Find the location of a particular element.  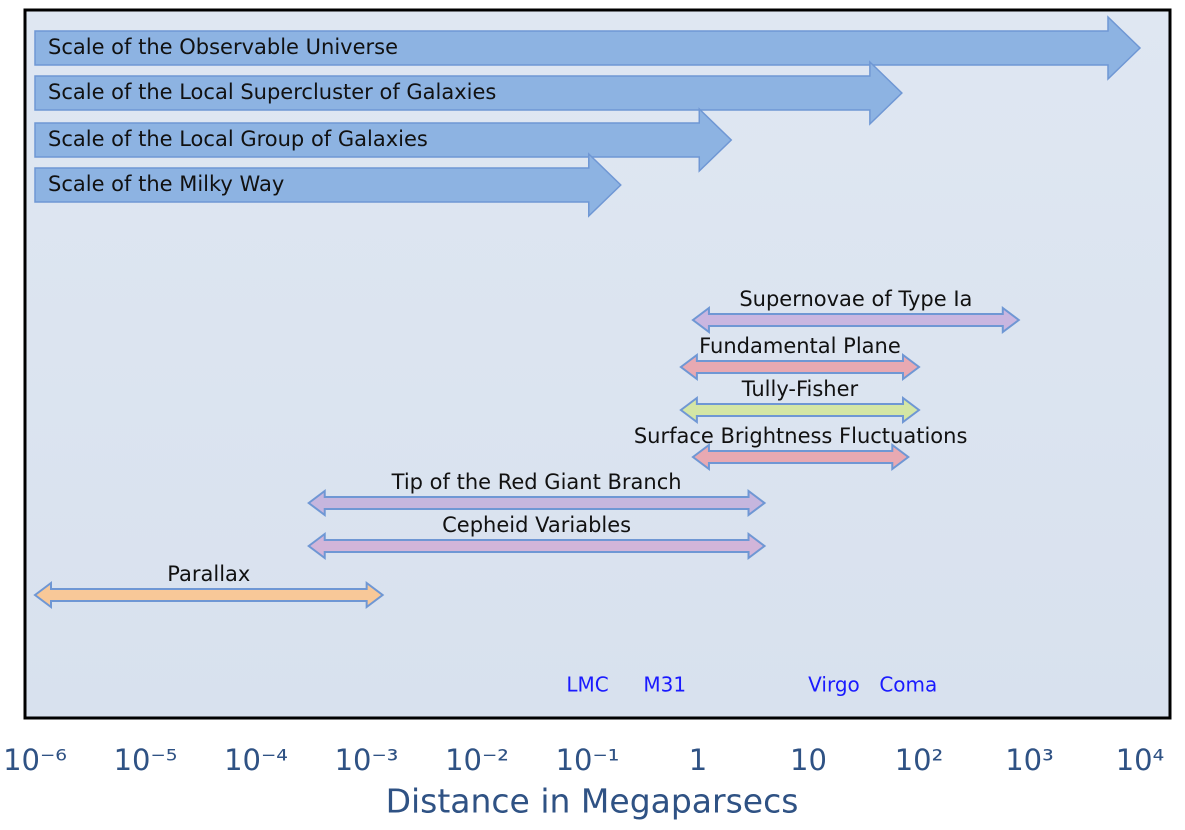

scale-label: Scale of the Milky Way is located at coordinates (166, 184).